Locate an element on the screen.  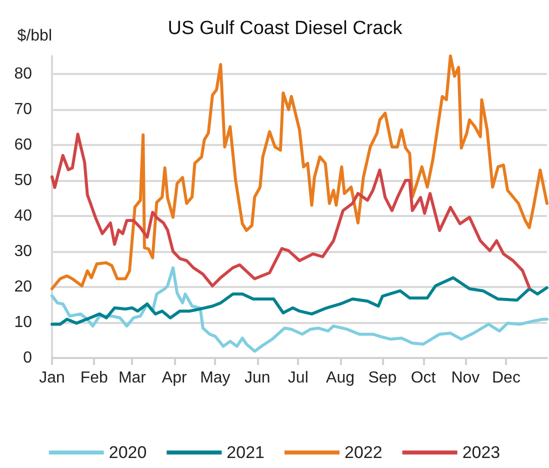
line-series is located at coordinates (299, 301).